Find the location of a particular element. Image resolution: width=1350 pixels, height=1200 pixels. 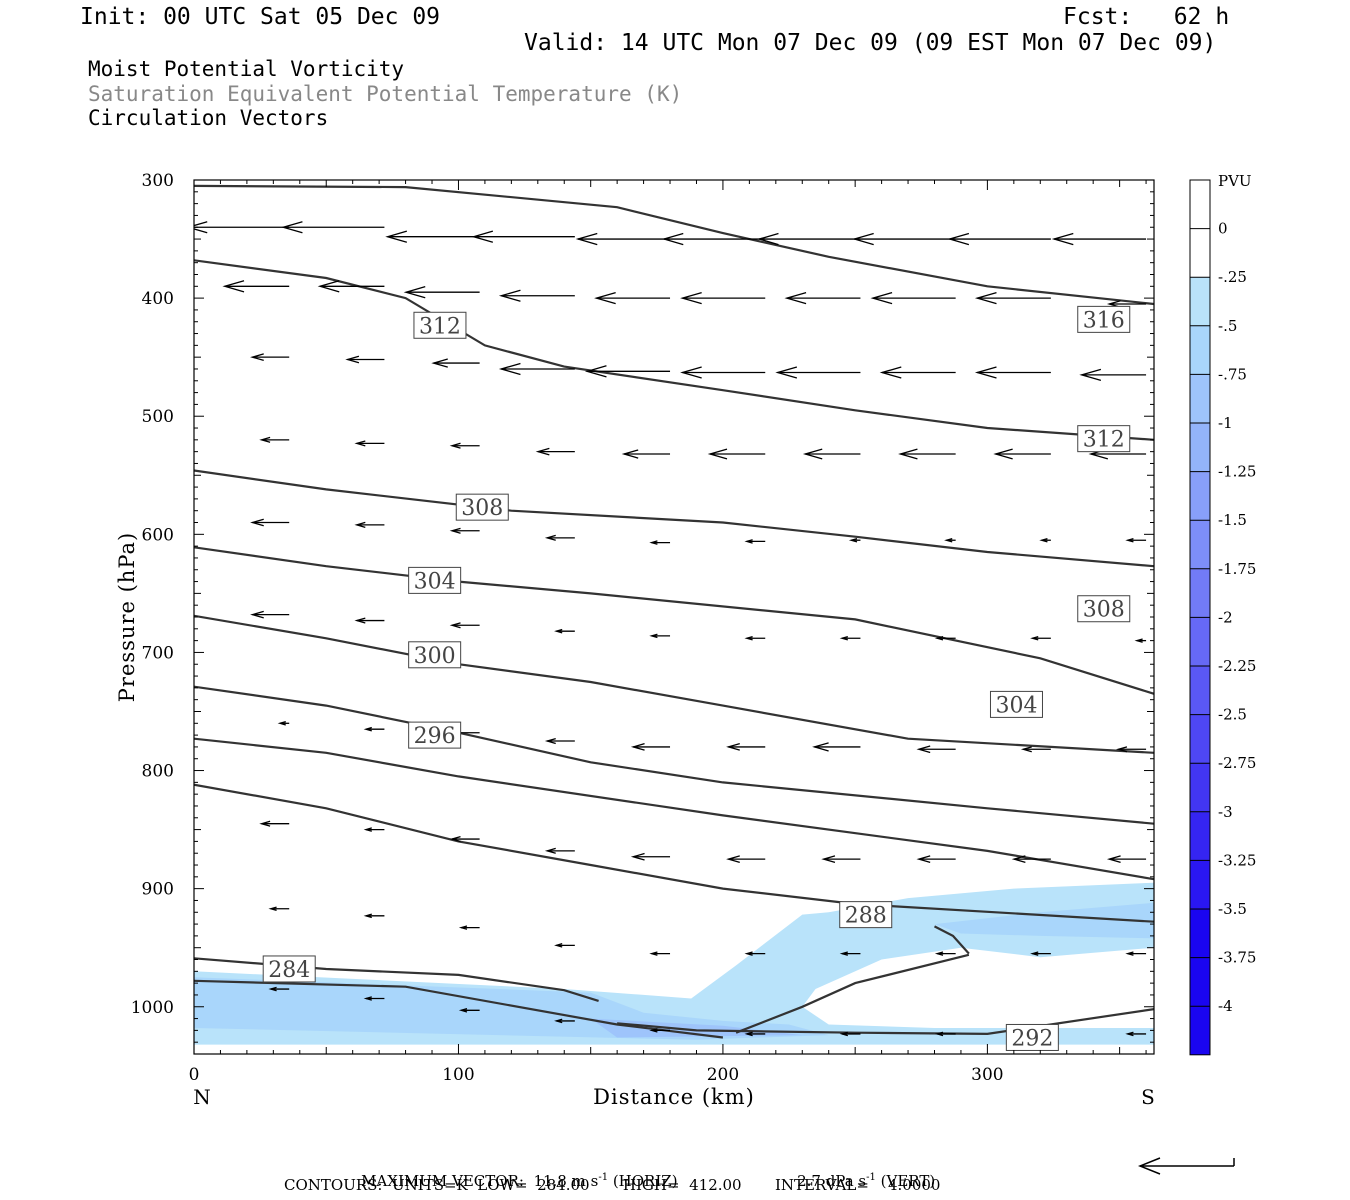

colorbar-level-label: -.75 is located at coordinates (1232, 374).